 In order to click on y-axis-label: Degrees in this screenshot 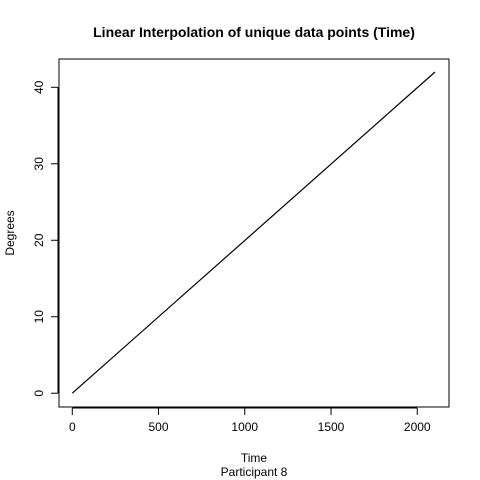, I will do `click(10, 232)`.